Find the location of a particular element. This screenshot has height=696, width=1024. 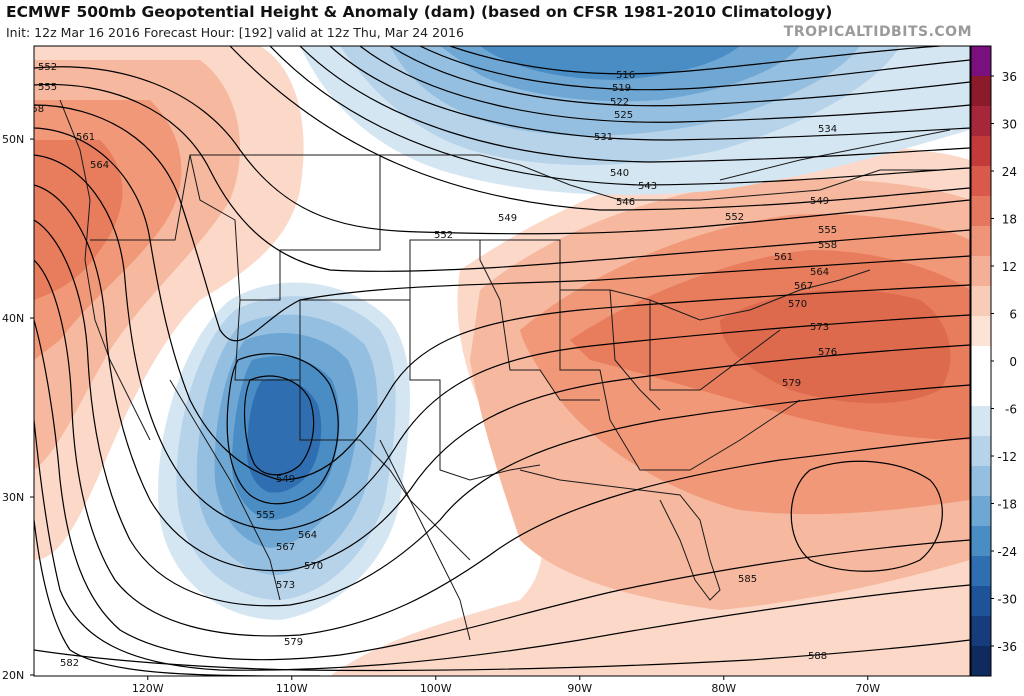

contour-label: 546 is located at coordinates (625, 202).